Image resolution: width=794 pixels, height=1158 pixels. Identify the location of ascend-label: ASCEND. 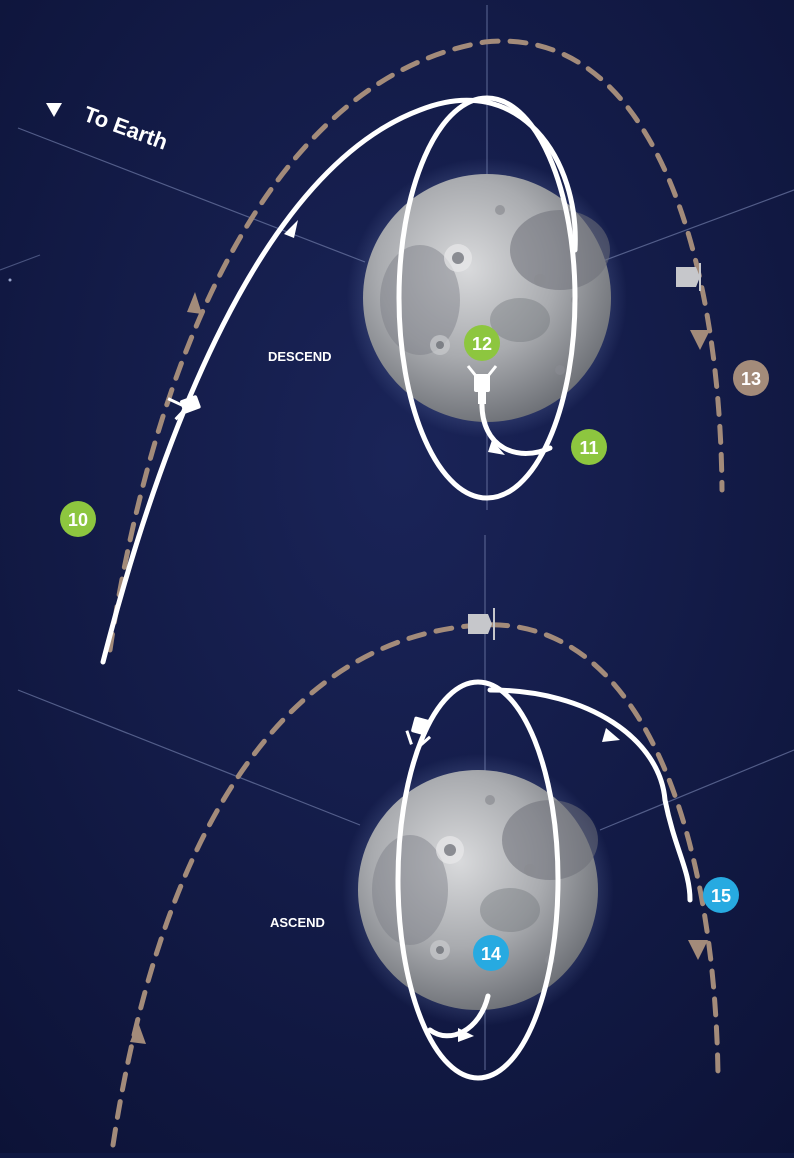
(297, 922).